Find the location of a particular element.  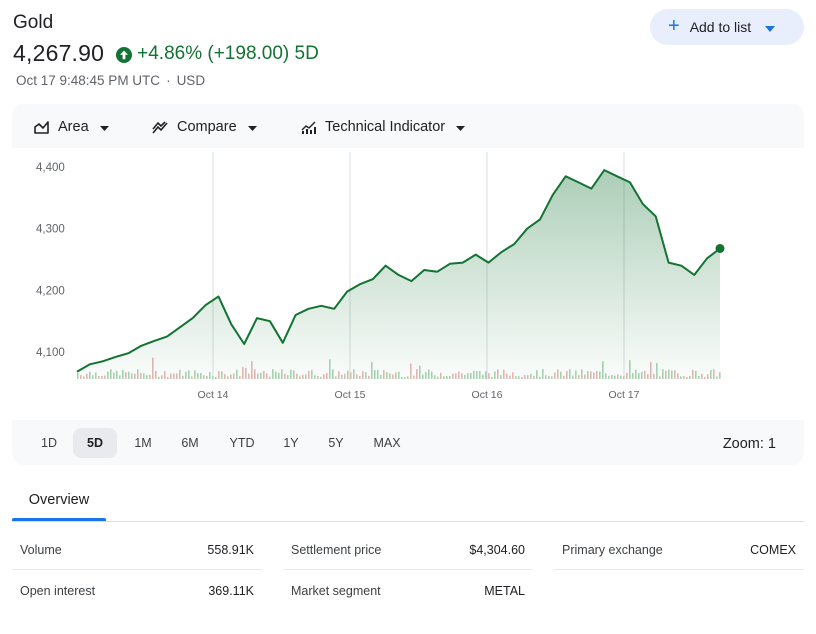

compare-dropdown: Compare is located at coordinates (204, 127).